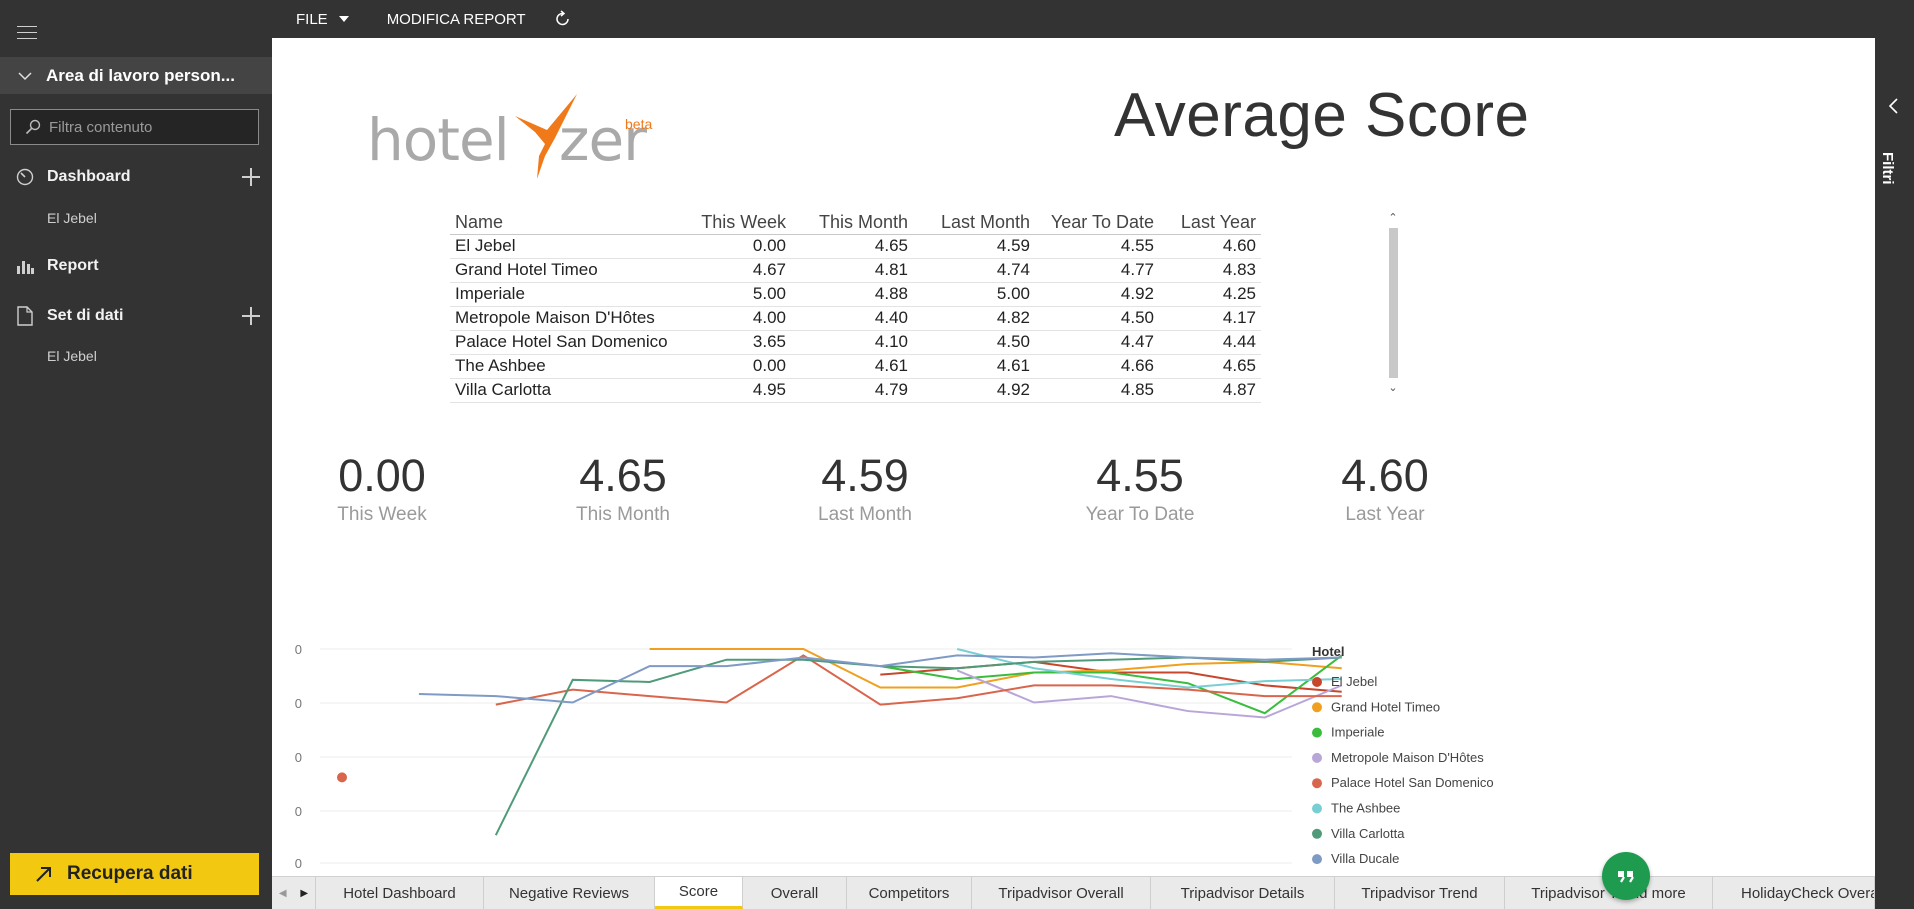 This screenshot has width=1914, height=909. What do you see at coordinates (1393, 388) in the screenshot?
I see `scroll-down-icon: ⌄` at bounding box center [1393, 388].